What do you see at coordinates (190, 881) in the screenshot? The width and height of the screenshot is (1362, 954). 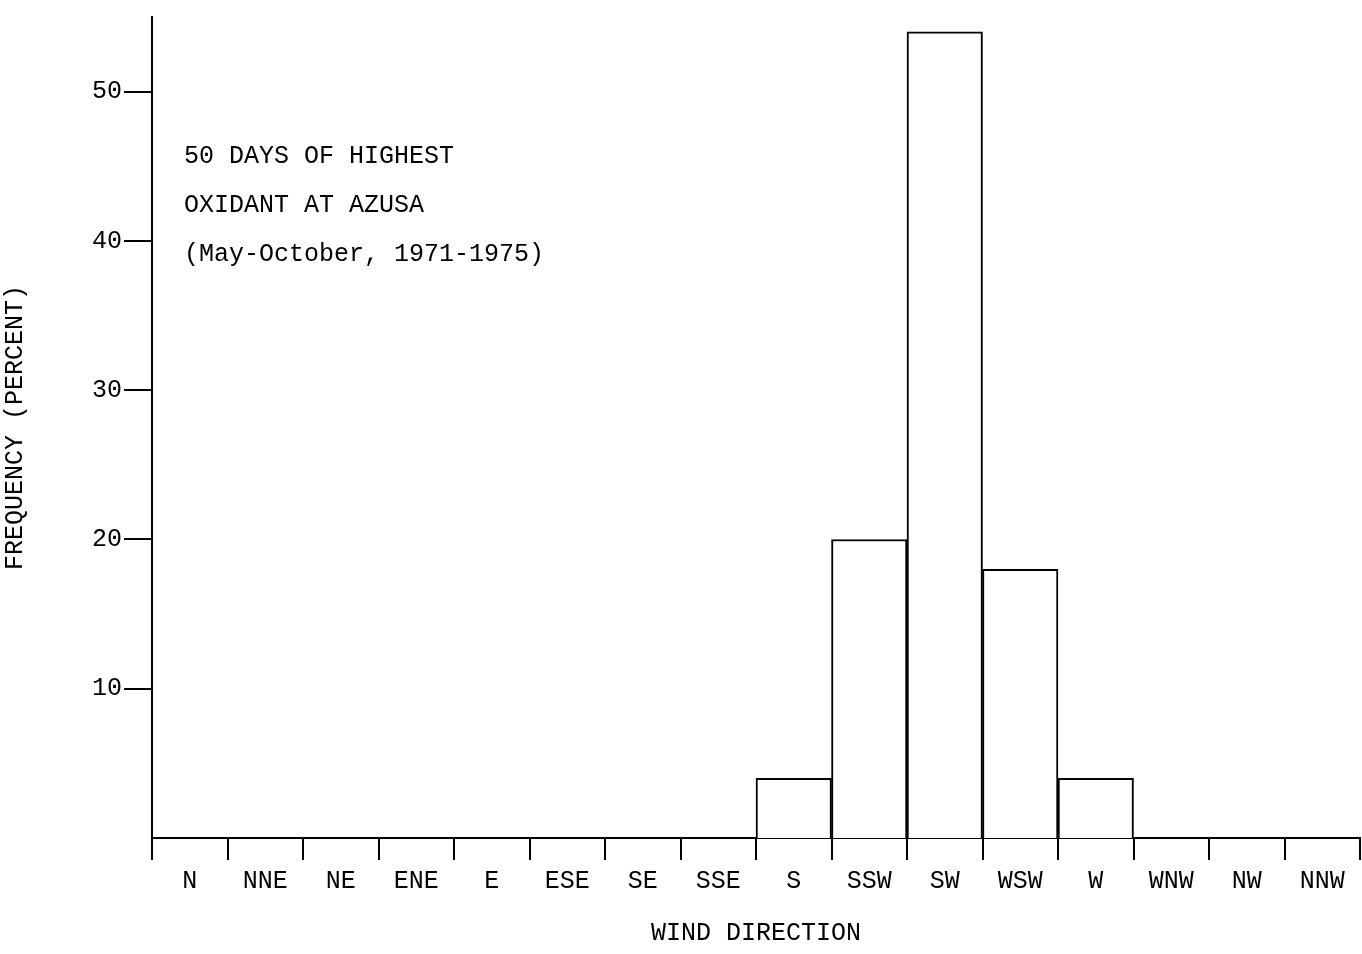 I see `x-tick-label: N` at bounding box center [190, 881].